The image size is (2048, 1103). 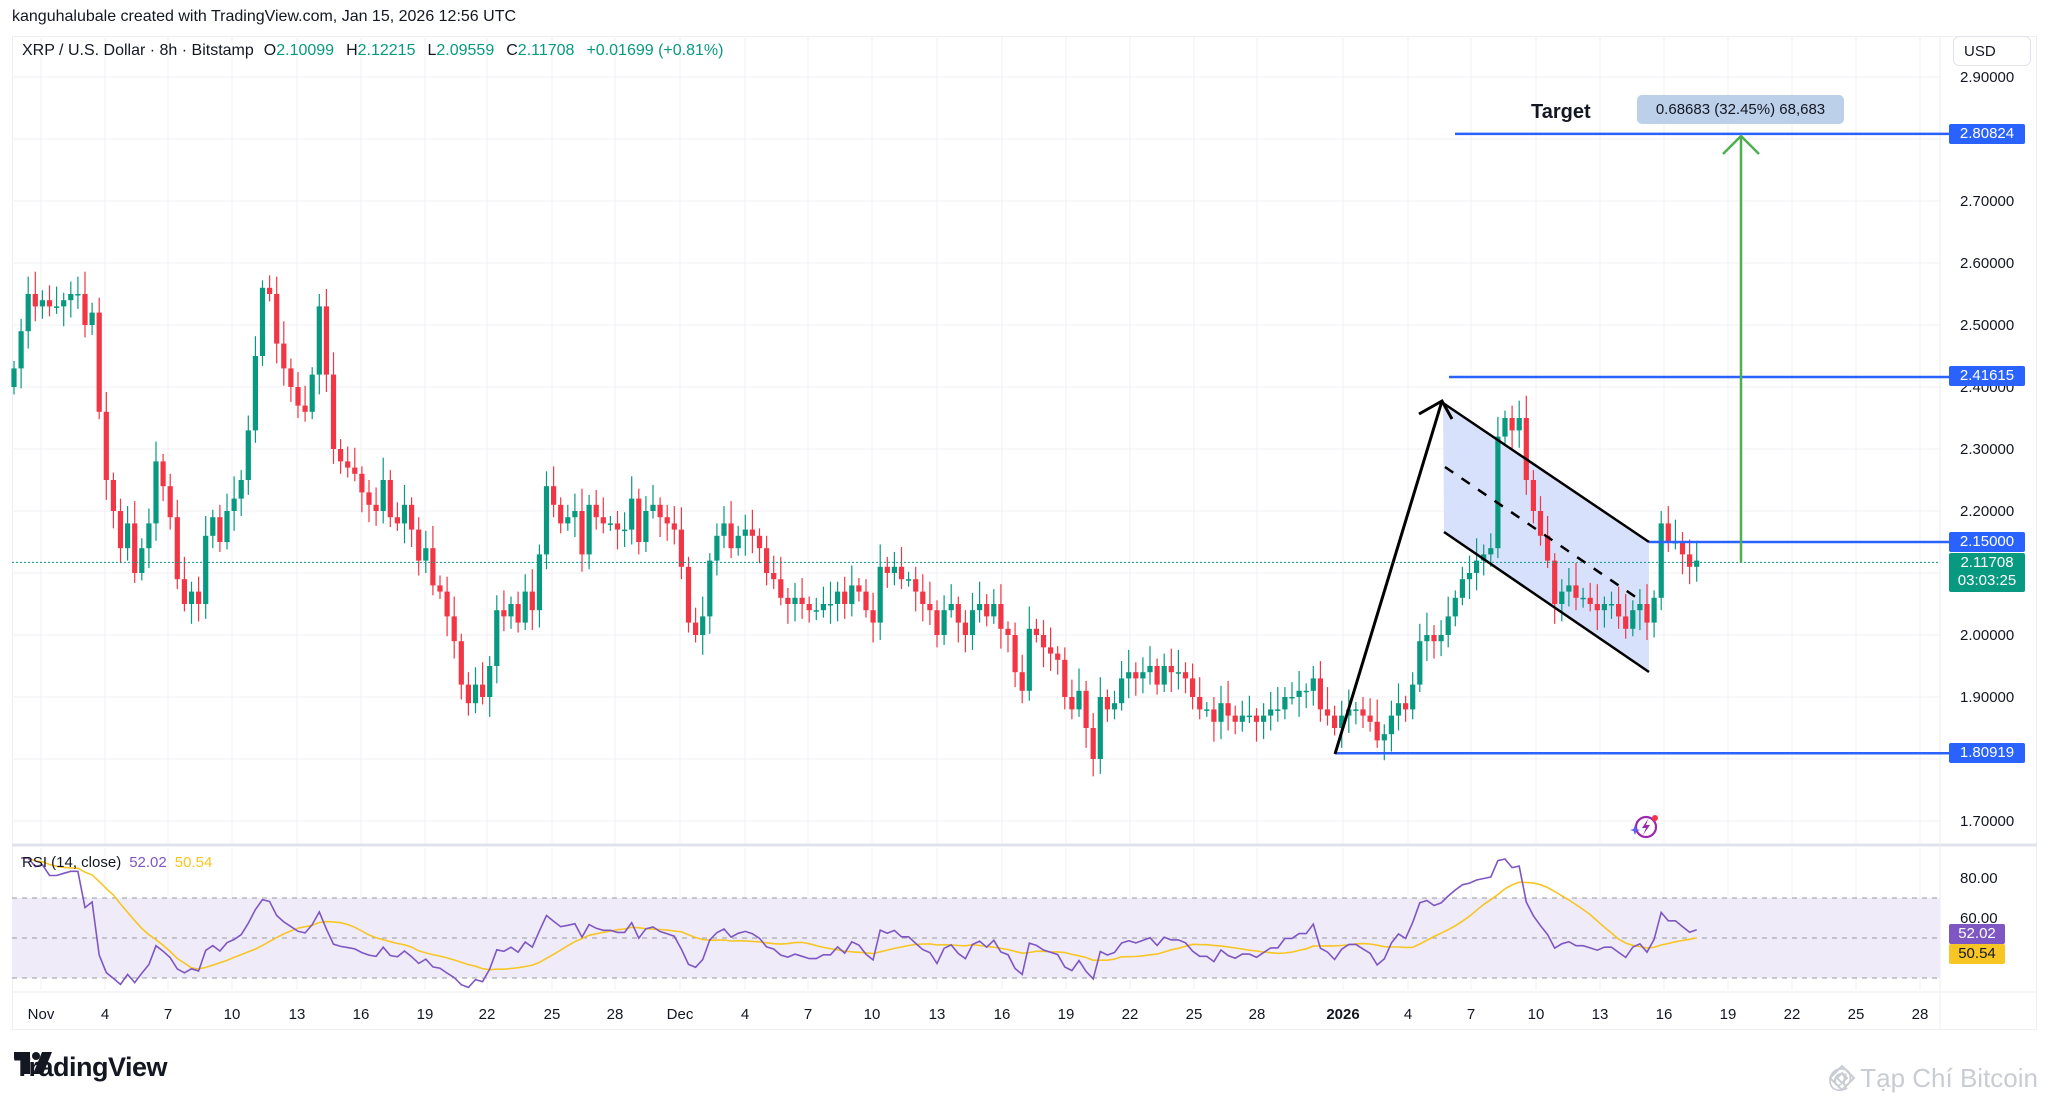 I want to click on channel-lower-line, so click(x=1546, y=602).